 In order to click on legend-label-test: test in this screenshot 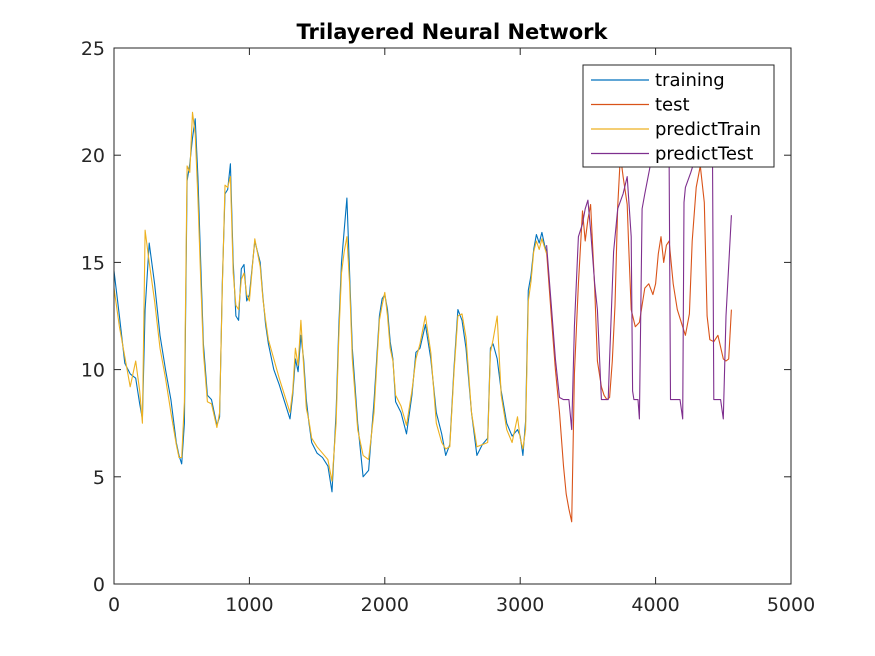, I will do `click(672, 105)`.